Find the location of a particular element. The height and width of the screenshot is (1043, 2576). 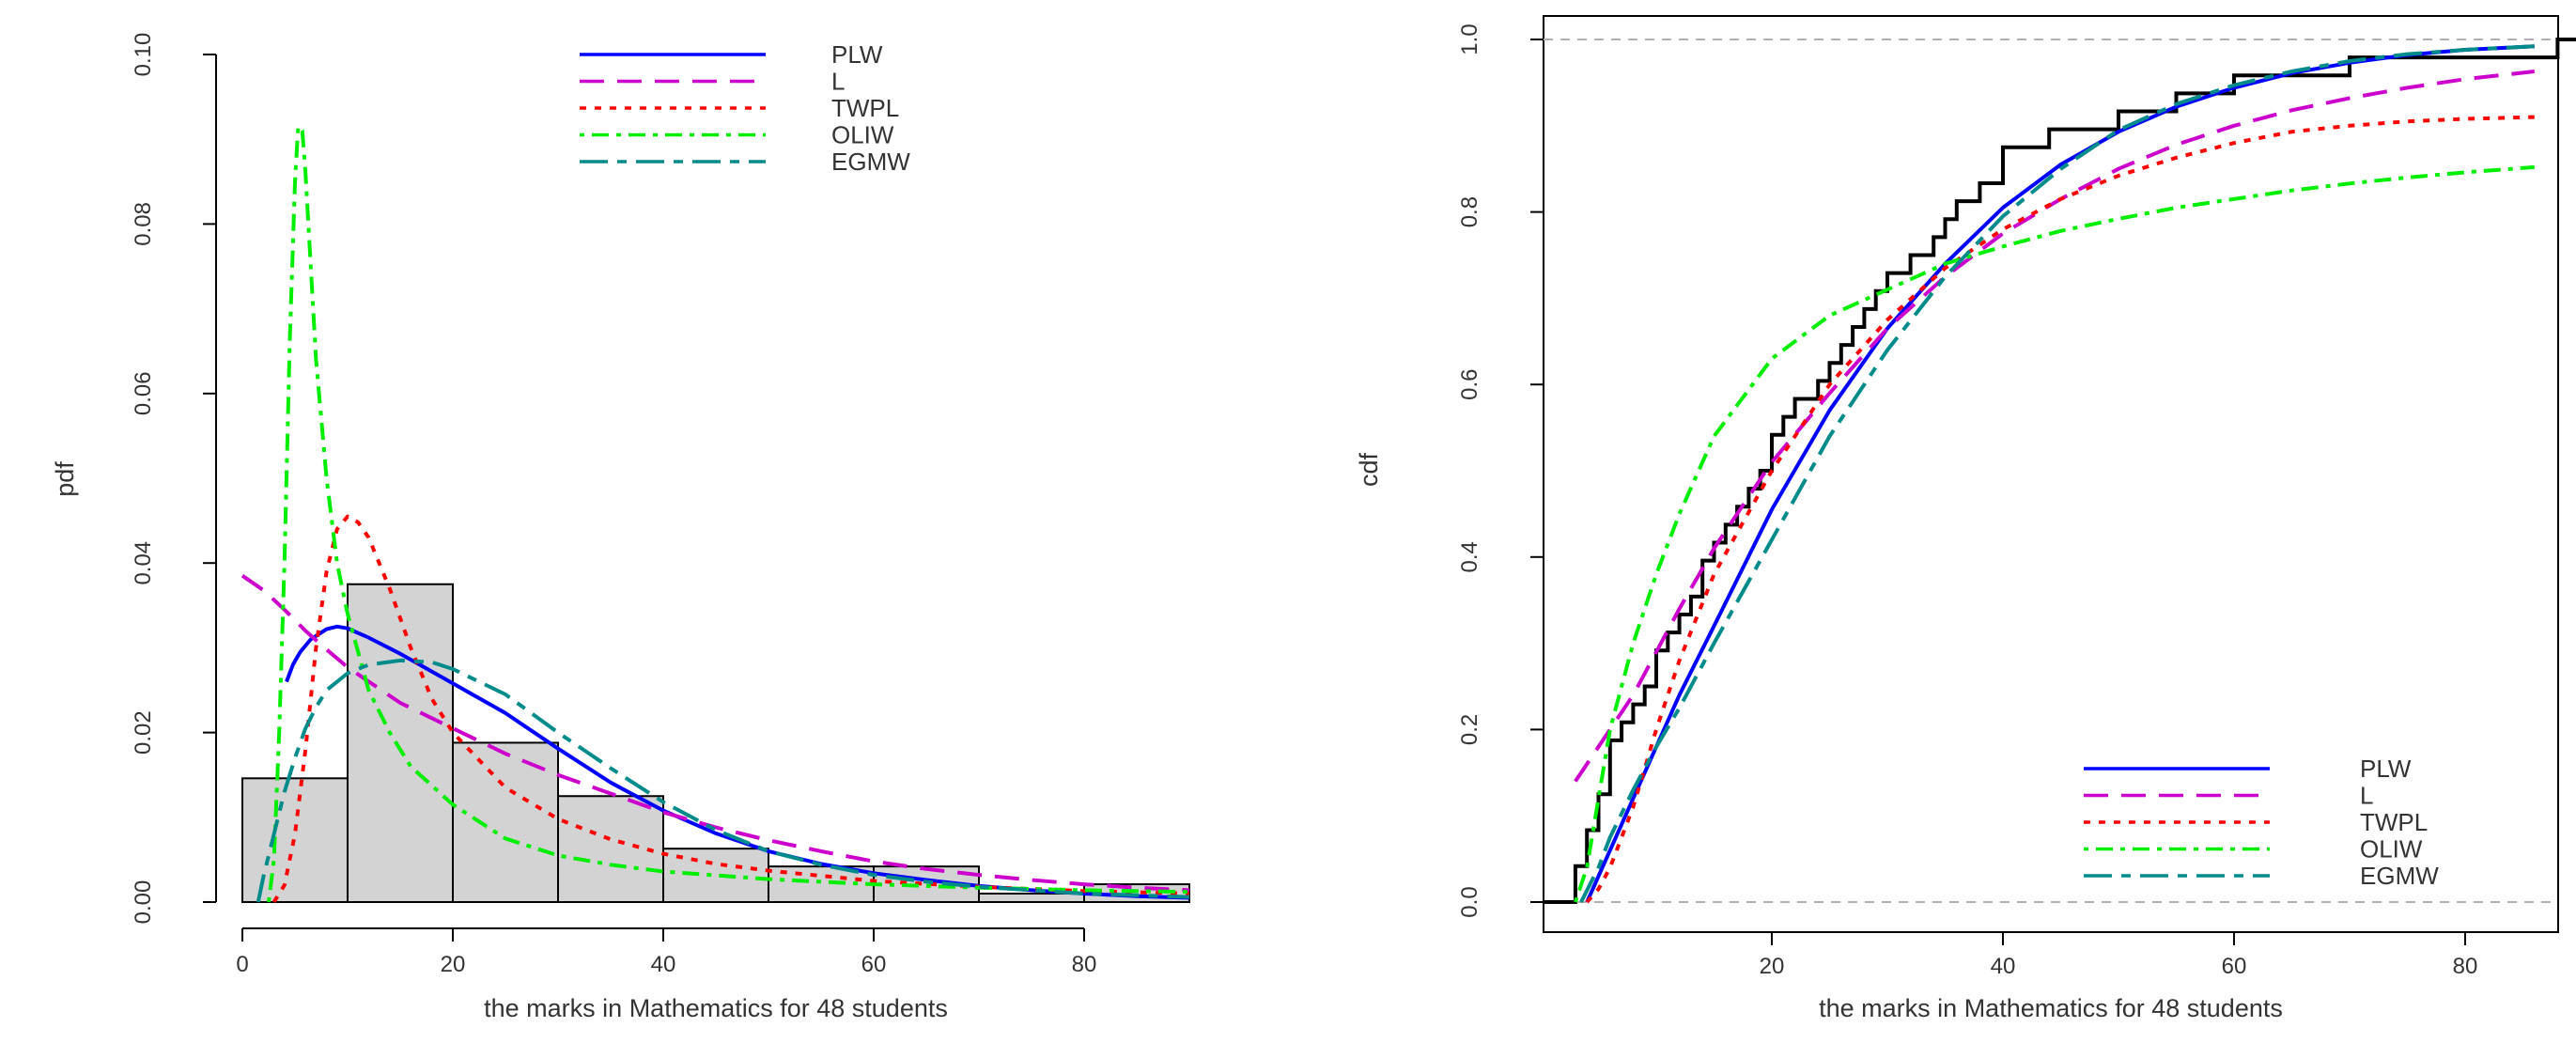

left-legend-label-twpl: TWPL is located at coordinates (865, 108).